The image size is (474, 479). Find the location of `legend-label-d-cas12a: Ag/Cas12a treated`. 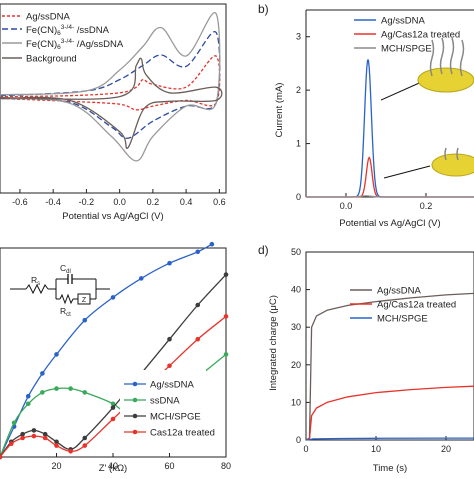

legend-label-d-cas12a: Ag/Cas12a treated is located at coordinates (416, 305).